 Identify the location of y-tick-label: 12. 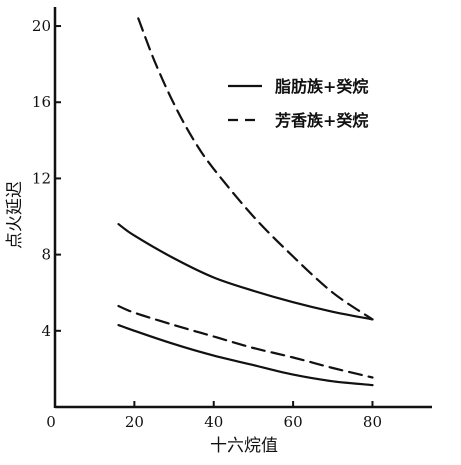
(41, 178).